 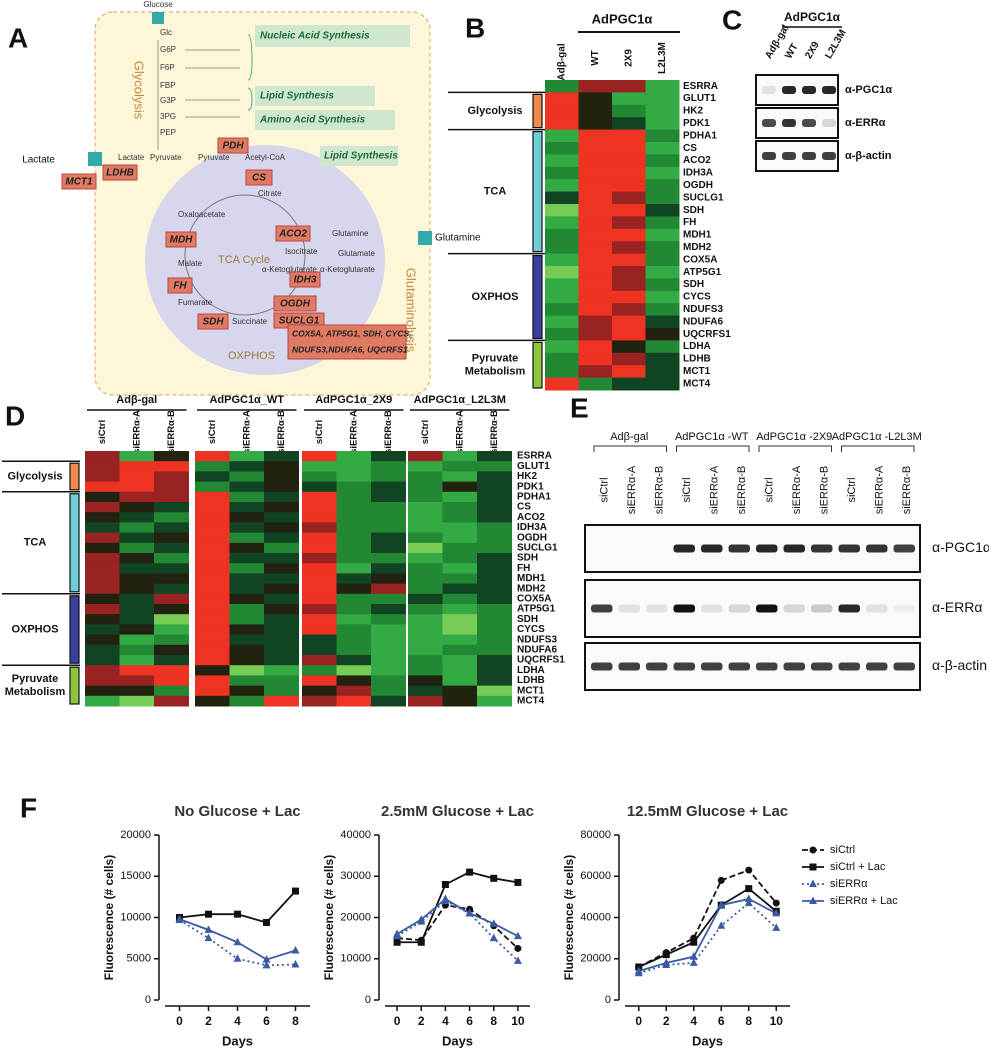 I want to click on label: Glutamine, so click(x=350, y=233).